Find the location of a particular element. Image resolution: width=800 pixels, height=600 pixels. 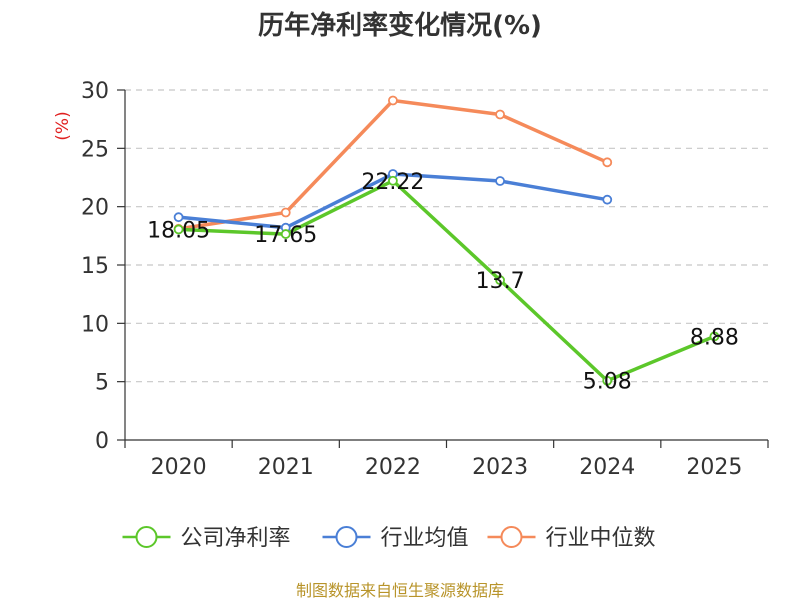

y-tick-label: 0 is located at coordinates (102, 441).